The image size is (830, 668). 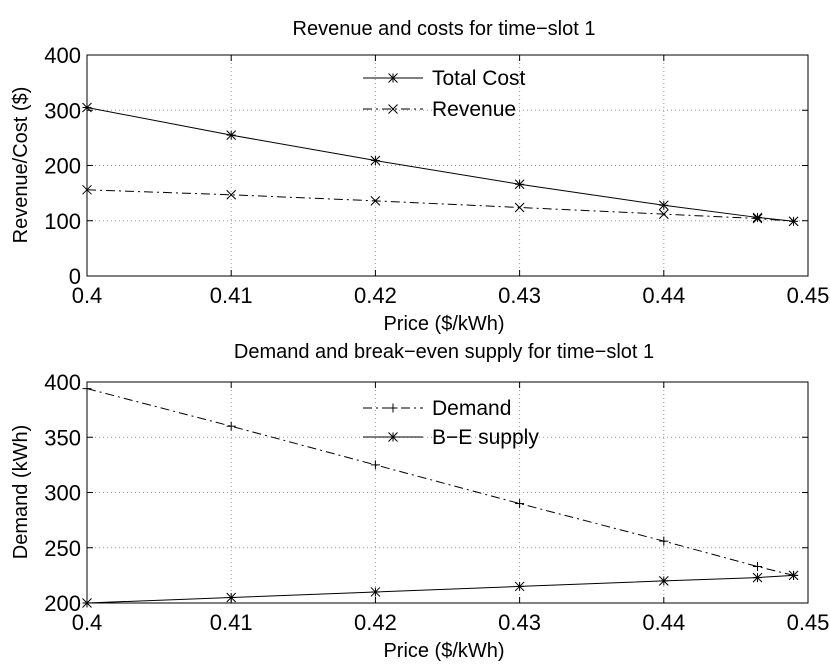 What do you see at coordinates (474, 109) in the screenshot?
I see `legend-label: Revenue` at bounding box center [474, 109].